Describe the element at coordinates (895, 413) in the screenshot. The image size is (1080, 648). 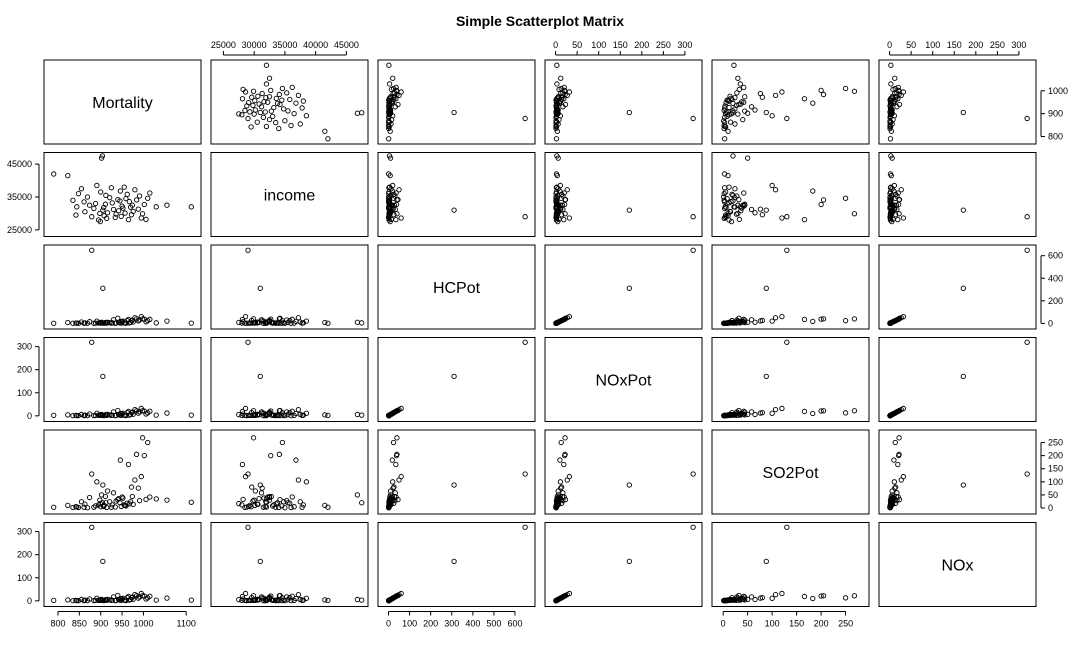
I see `point-noxpot-nox` at that location.